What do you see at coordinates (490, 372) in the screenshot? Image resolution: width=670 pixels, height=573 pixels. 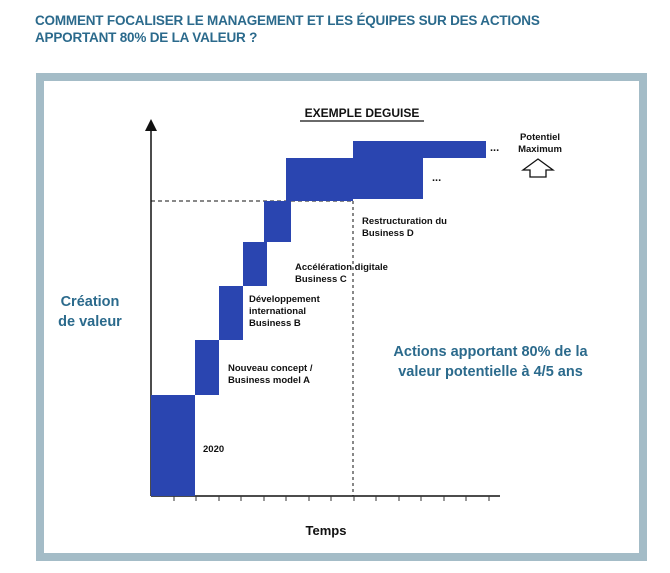 I see `annotation-line-2: valeur potentielle à 4/5 ans` at bounding box center [490, 372].